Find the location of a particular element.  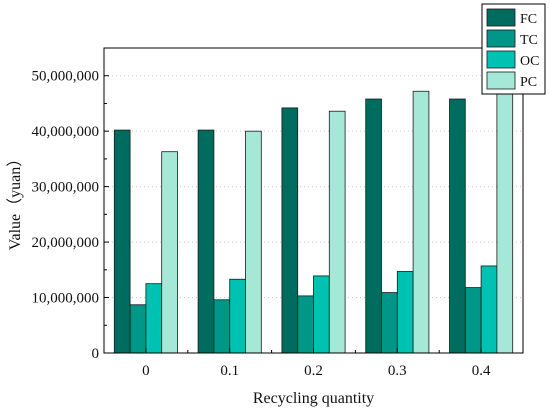

legend-swatch-tc is located at coordinates (501, 38).